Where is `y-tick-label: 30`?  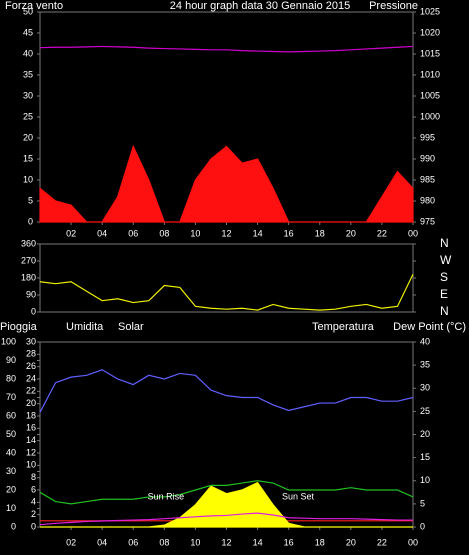
y-tick-label: 30 is located at coordinates (11, 471).